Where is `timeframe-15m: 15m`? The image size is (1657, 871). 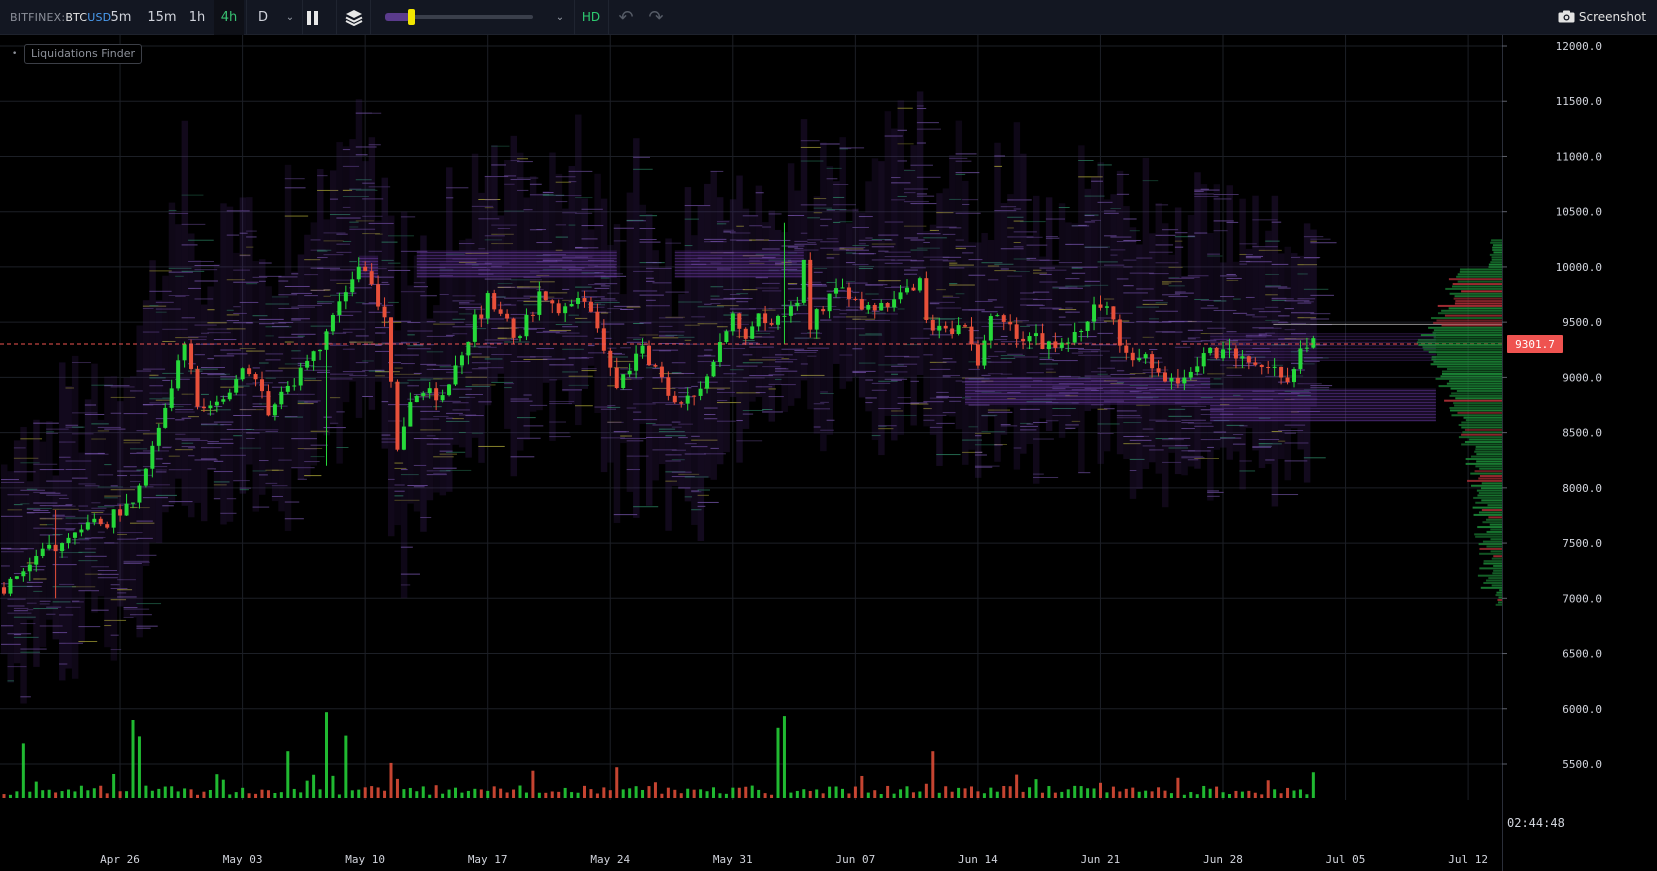 timeframe-15m: 15m is located at coordinates (162, 17).